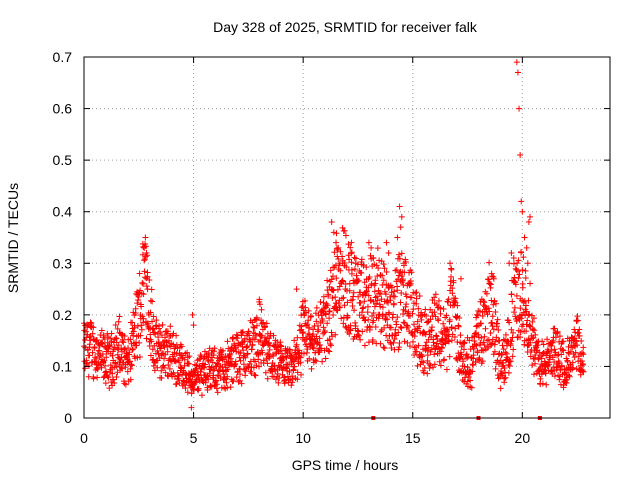  What do you see at coordinates (523, 438) in the screenshot?
I see `x-tick-label: 20` at bounding box center [523, 438].